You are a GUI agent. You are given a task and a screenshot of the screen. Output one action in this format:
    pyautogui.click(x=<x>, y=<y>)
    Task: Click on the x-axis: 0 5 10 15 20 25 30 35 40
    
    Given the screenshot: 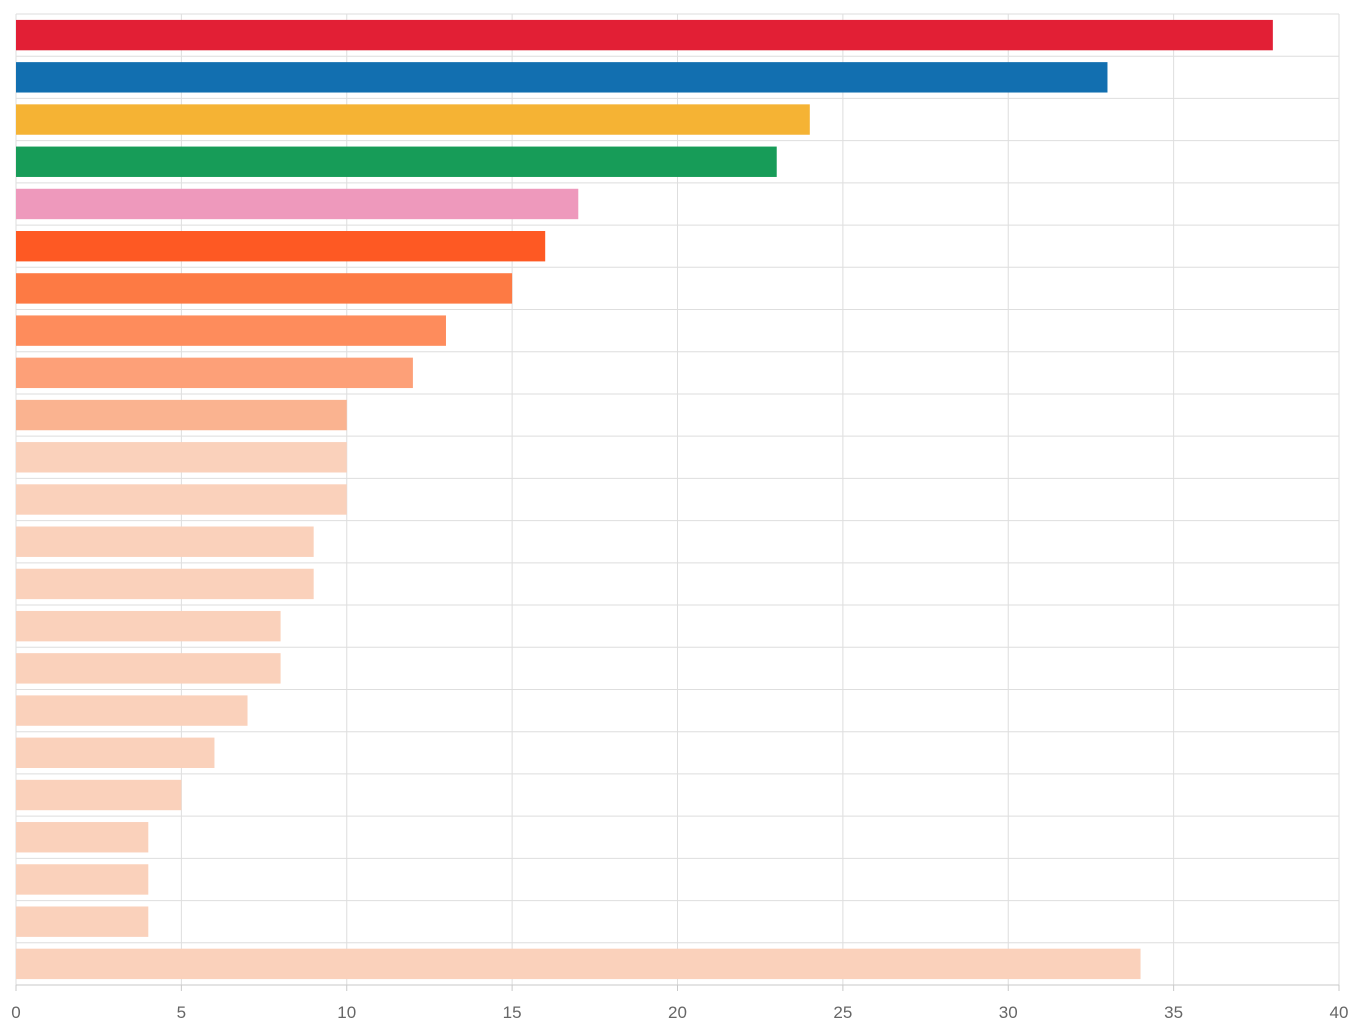 What is the action you would take?
    pyautogui.click(x=680, y=1003)
    